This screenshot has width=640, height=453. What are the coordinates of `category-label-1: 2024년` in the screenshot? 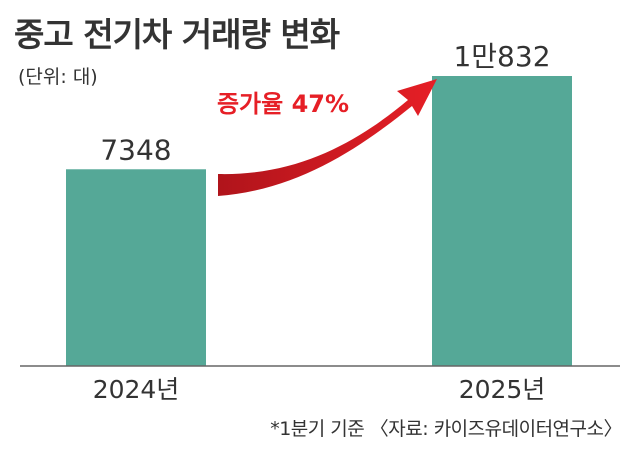 It's located at (136, 389).